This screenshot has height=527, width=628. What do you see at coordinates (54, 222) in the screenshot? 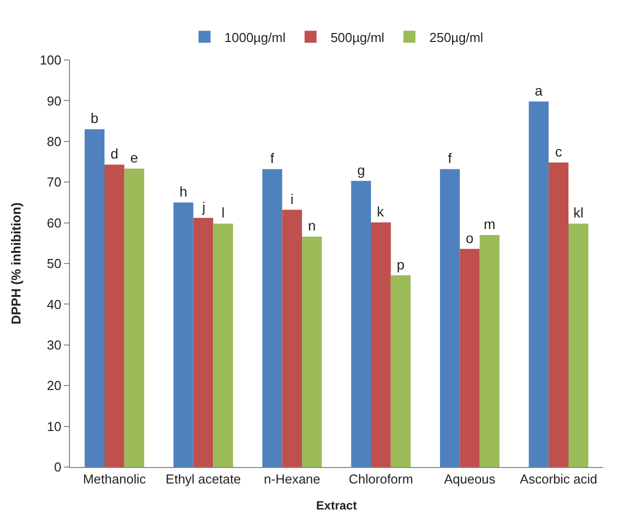
I see `y-tick-label: 60` at bounding box center [54, 222].